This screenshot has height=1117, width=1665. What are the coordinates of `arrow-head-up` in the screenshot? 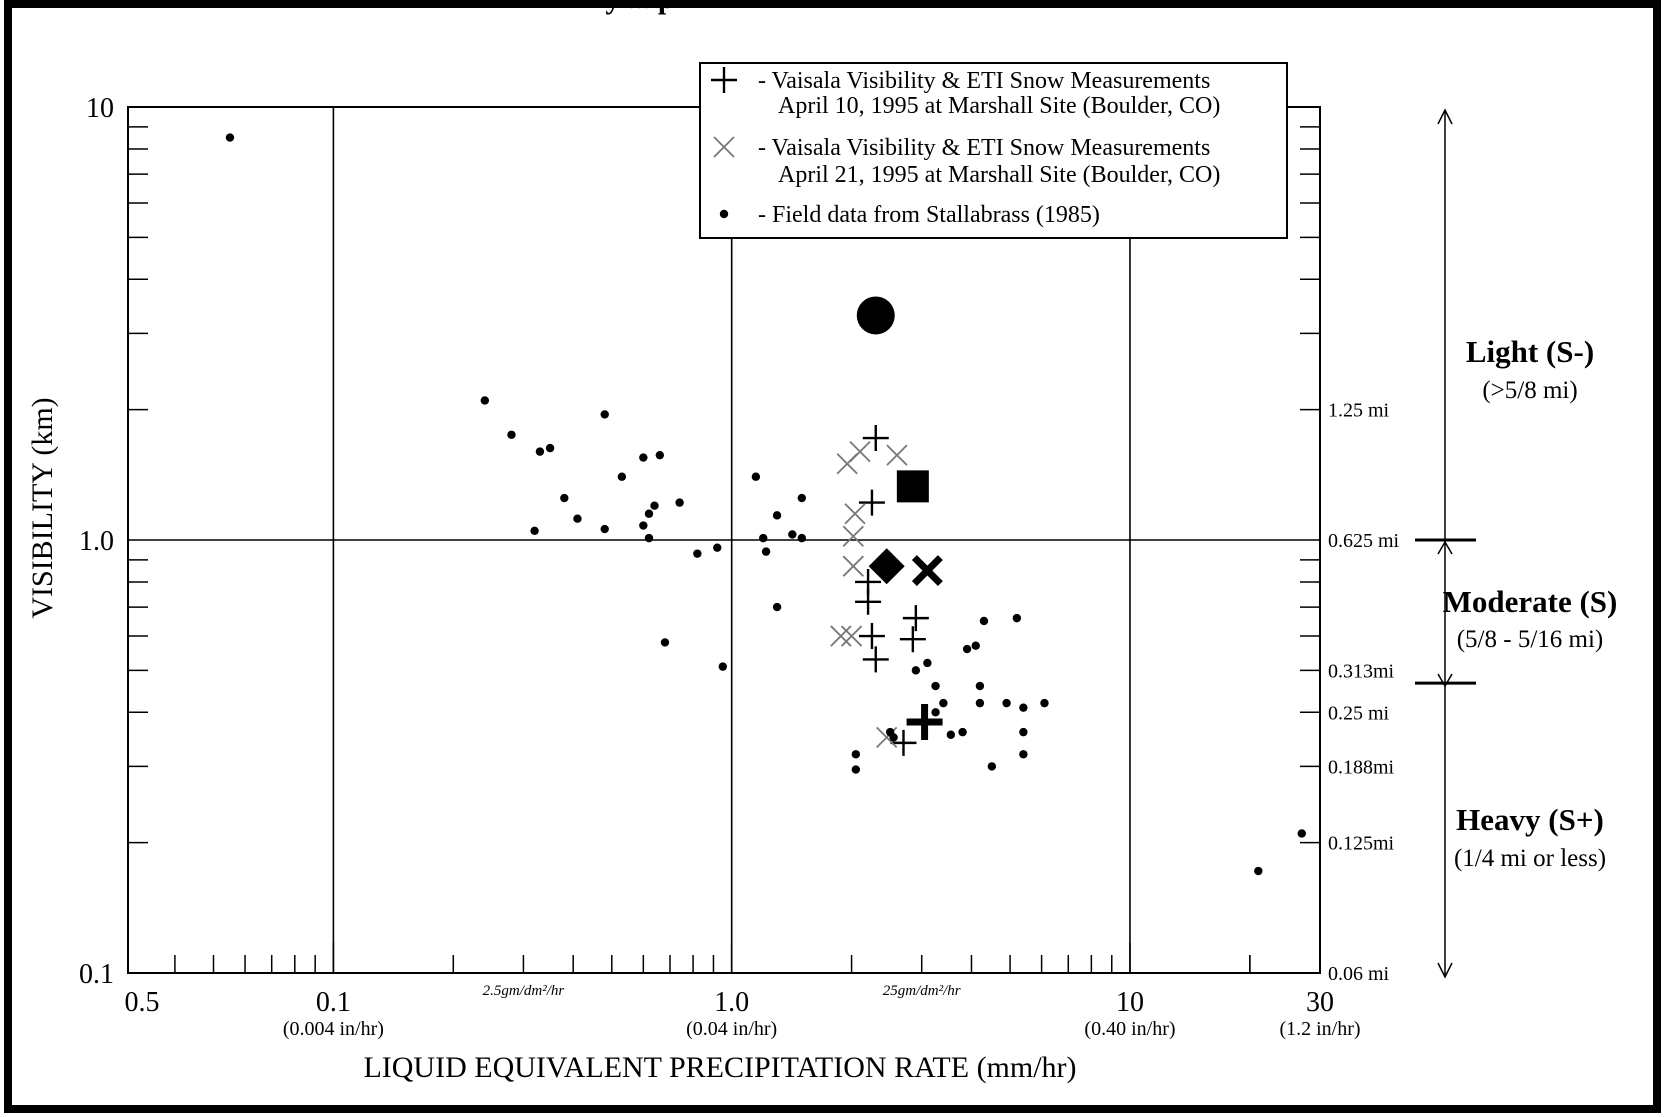 It's located at (1445, 116).